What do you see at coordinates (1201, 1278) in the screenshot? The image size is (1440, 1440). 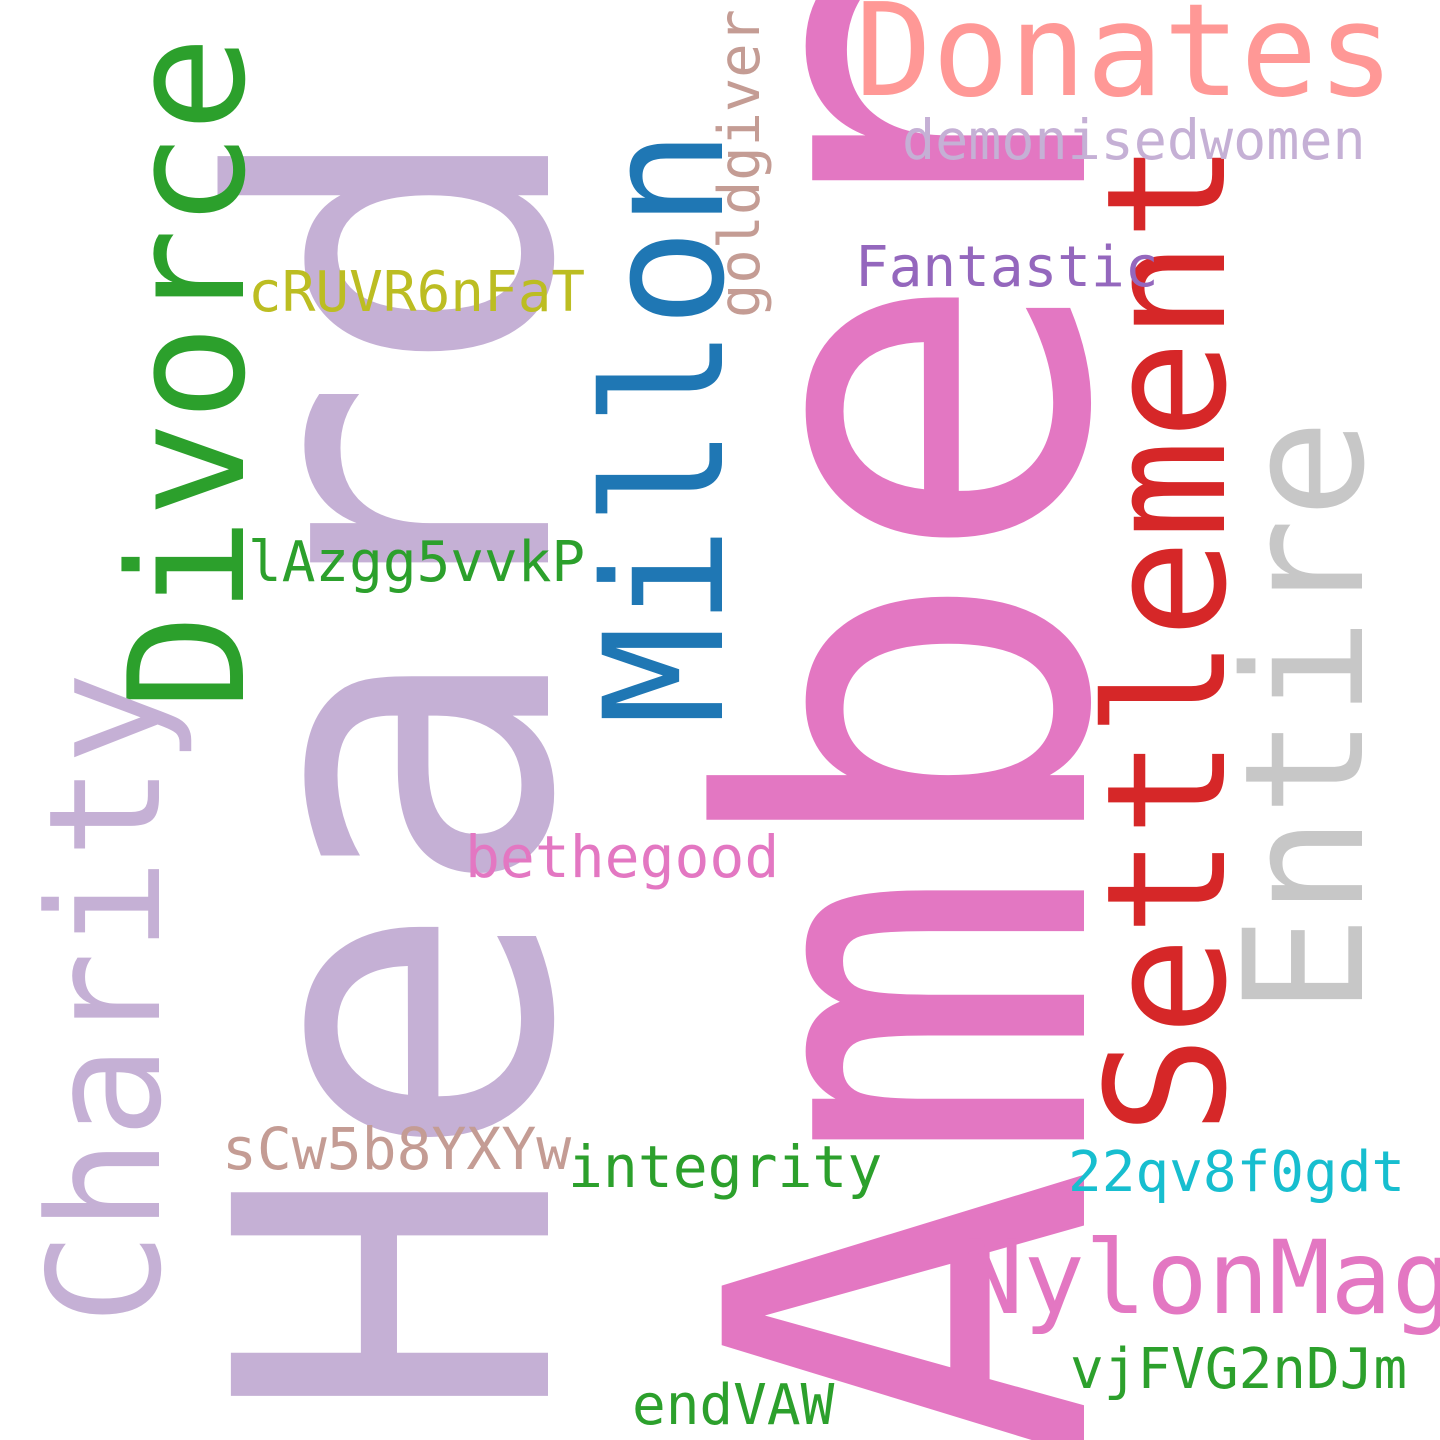 I see `word-nylonmag: NylonMag` at bounding box center [1201, 1278].